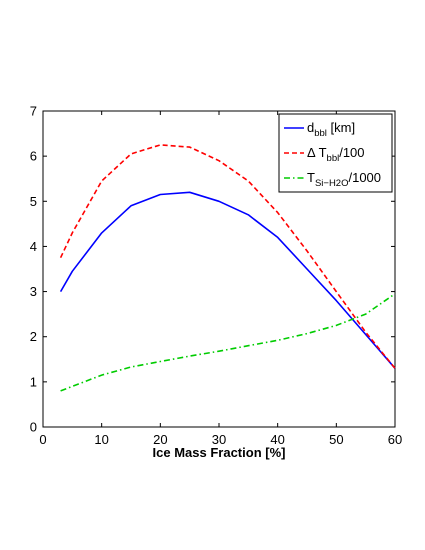 This screenshot has width=425, height=550. Describe the element at coordinates (160, 439) in the screenshot. I see `x-tick-label: 20` at that location.